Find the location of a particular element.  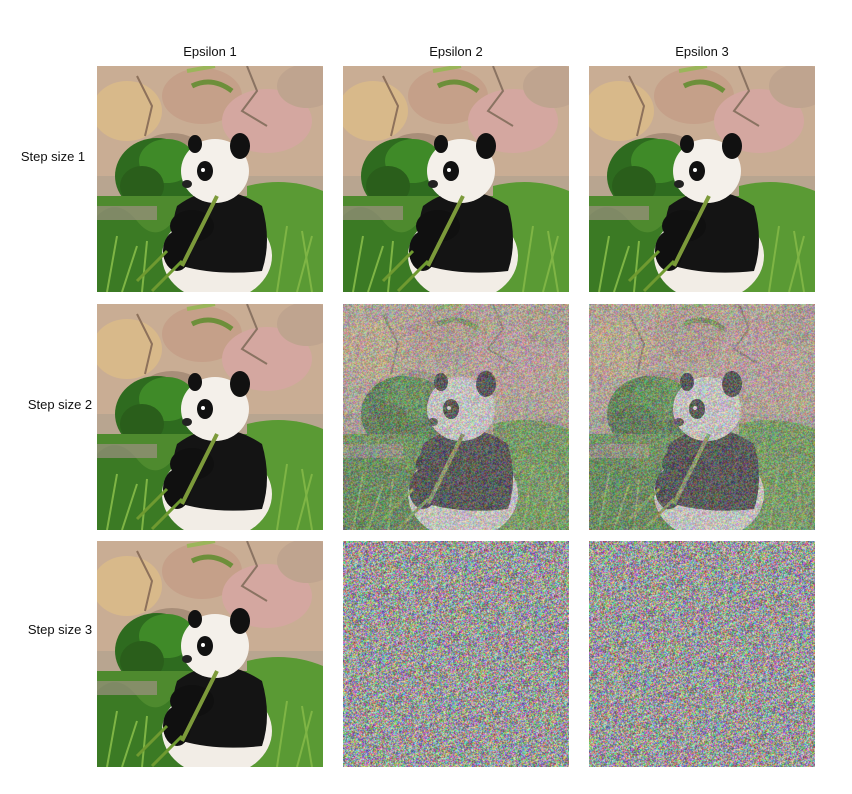

row-label-step-size-1: Step size 1 is located at coordinates (53, 156).